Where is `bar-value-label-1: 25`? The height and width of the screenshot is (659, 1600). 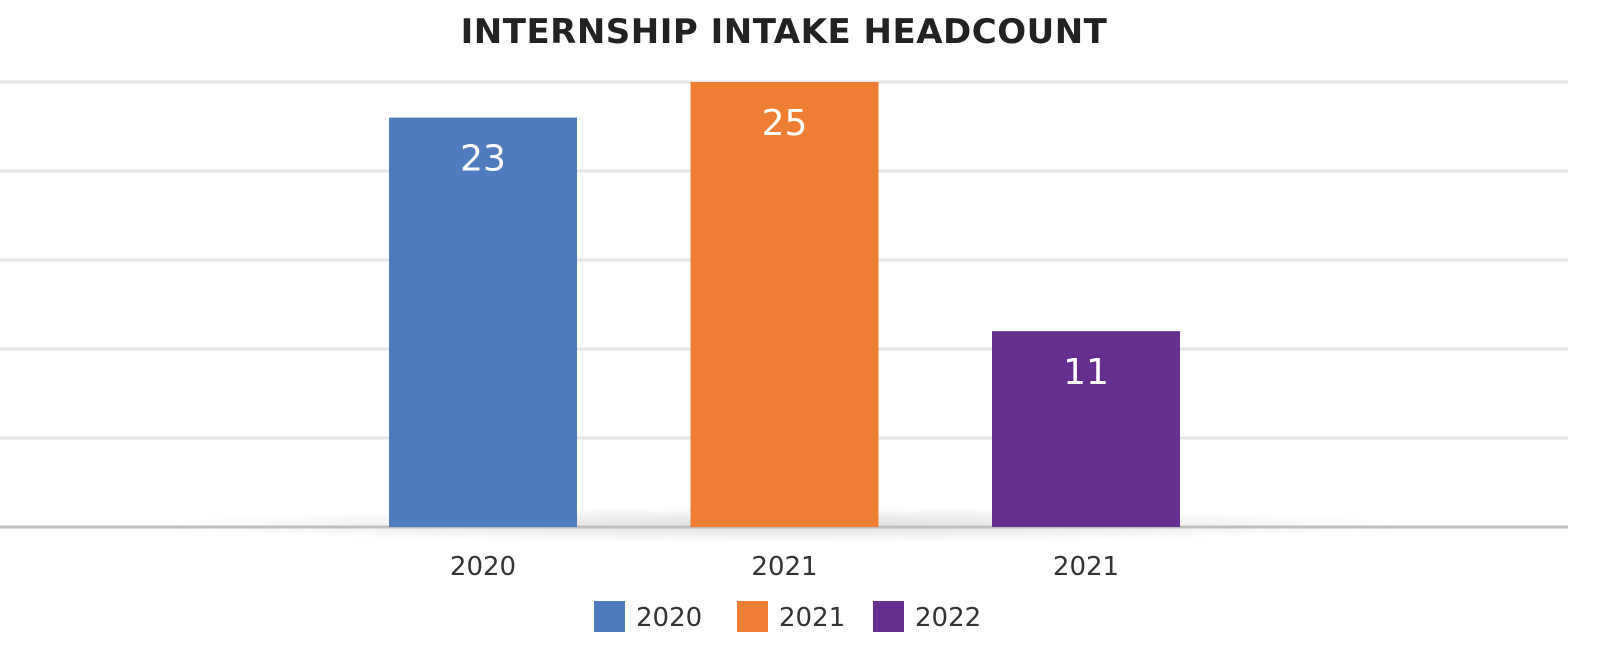 bar-value-label-1: 25 is located at coordinates (785, 123).